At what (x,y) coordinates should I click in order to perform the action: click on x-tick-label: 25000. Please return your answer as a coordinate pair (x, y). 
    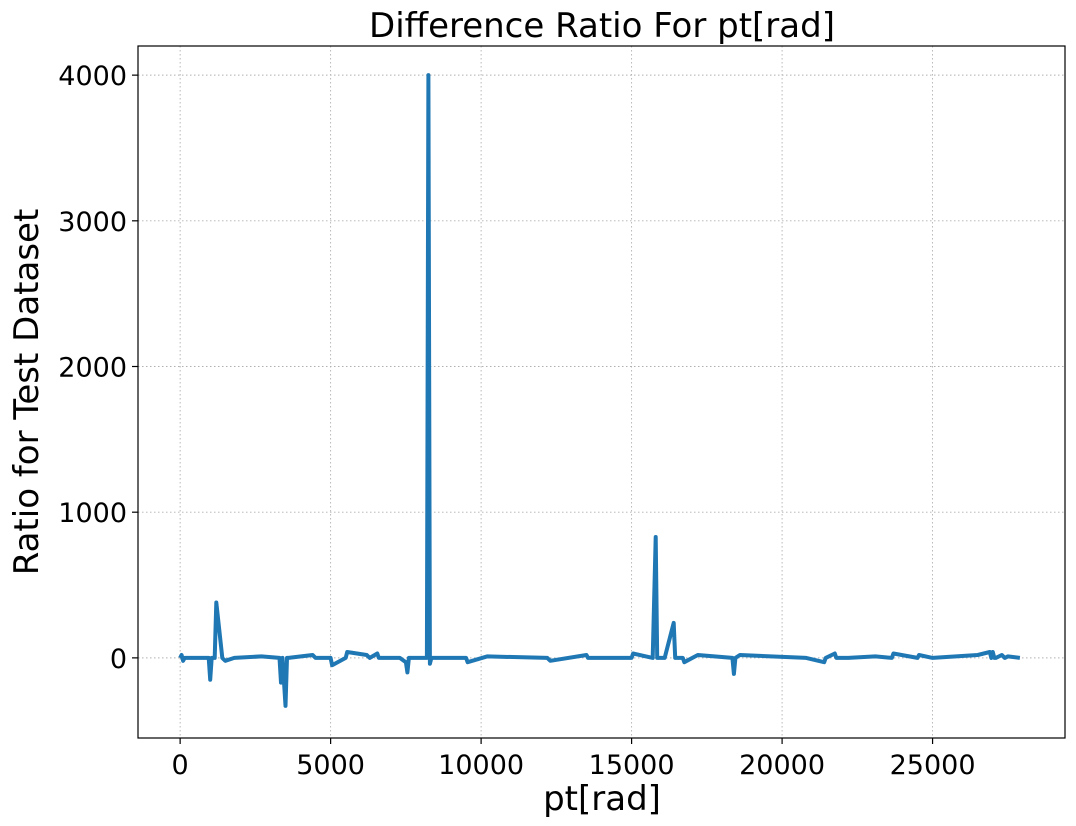
    Looking at the image, I should click on (933, 765).